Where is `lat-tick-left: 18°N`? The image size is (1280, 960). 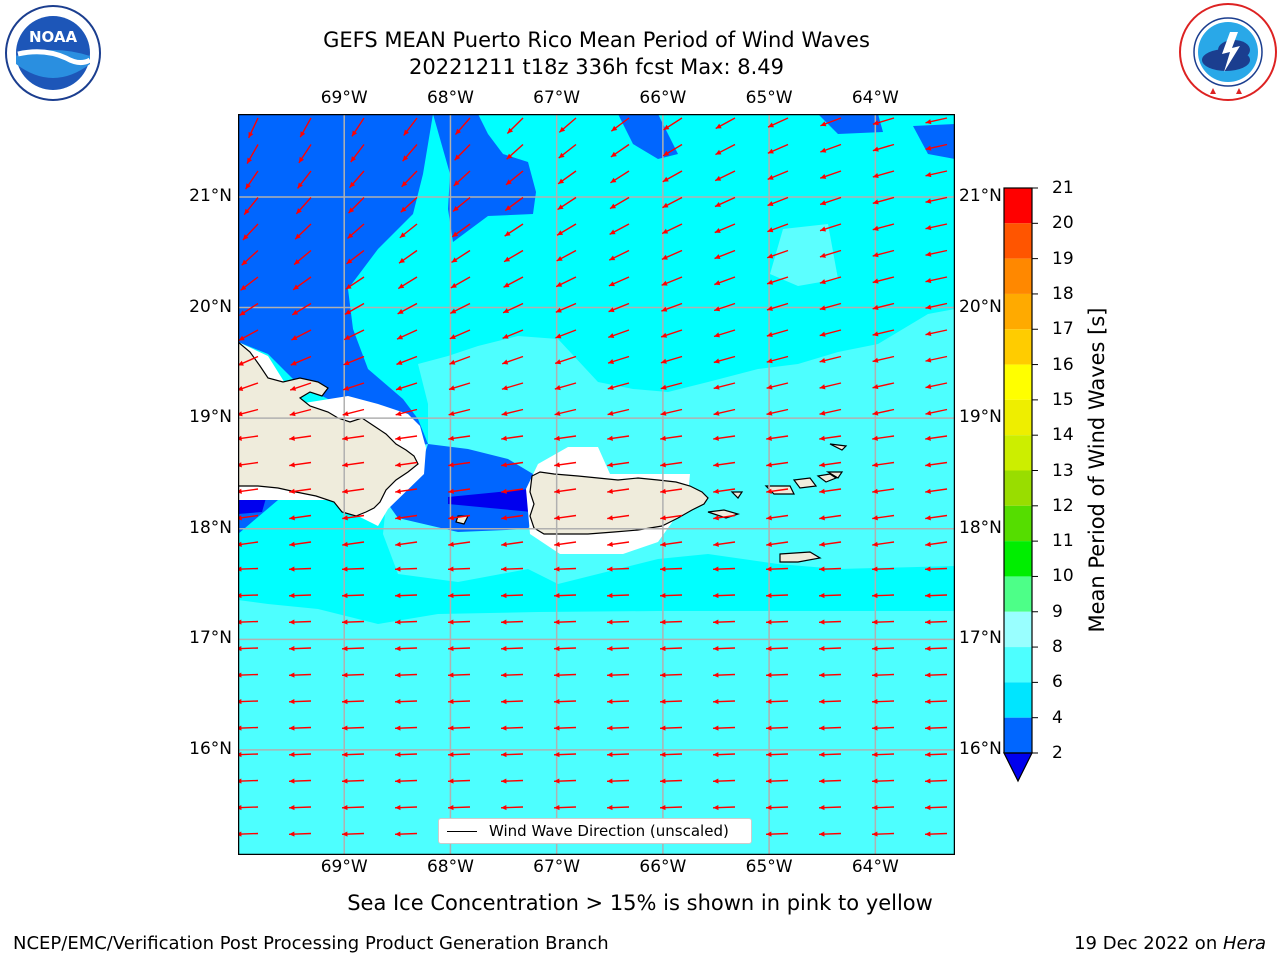 lat-tick-left: 18°N is located at coordinates (210, 527).